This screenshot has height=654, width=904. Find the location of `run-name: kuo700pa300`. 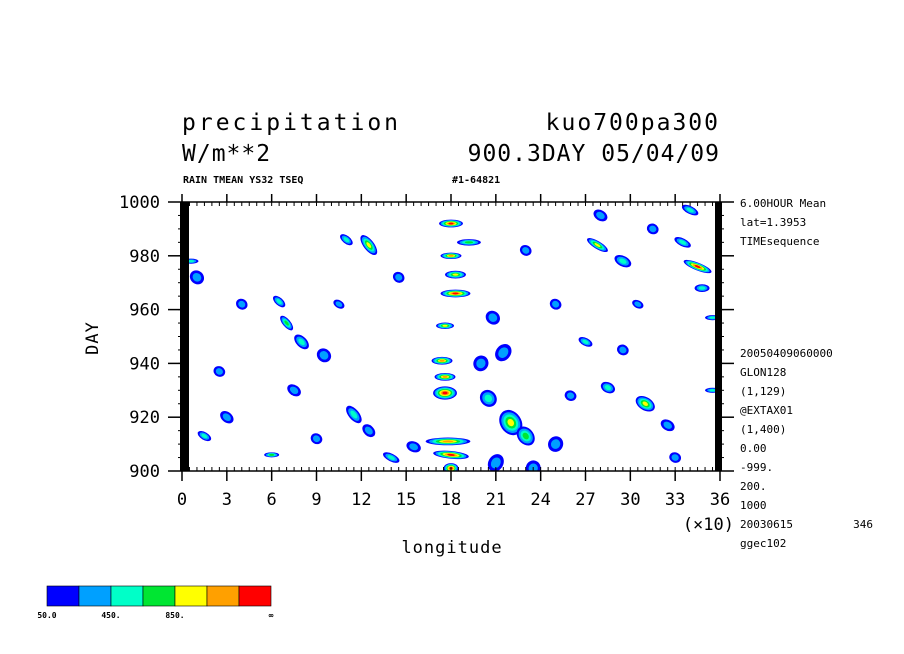

run-name: kuo700pa300 is located at coordinates (633, 123).